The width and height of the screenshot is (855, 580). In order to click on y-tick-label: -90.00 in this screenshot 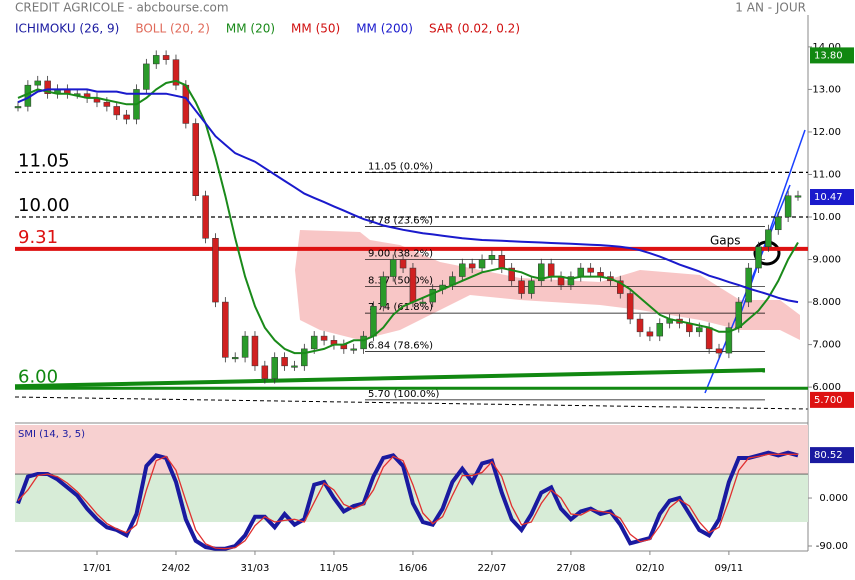, I will do `click(832, 546)`.